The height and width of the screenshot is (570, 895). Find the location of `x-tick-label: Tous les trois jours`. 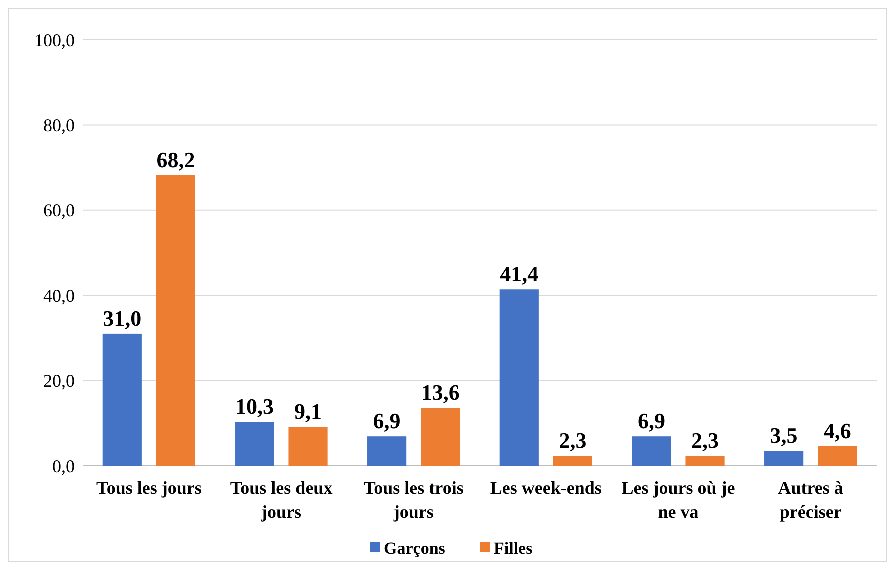

x-tick-label: Tous les trois jours is located at coordinates (414, 500).